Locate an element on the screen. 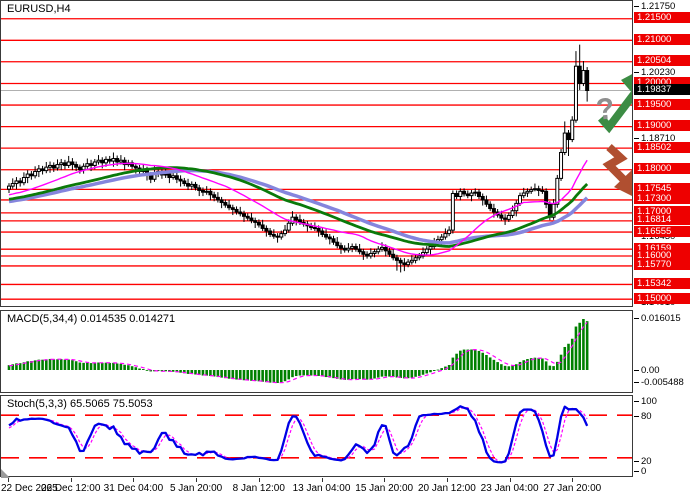 The width and height of the screenshot is (700, 500). stochastic-panel: Stoch(5,3,3) 65.5065 75.5053 is located at coordinates (316, 436).